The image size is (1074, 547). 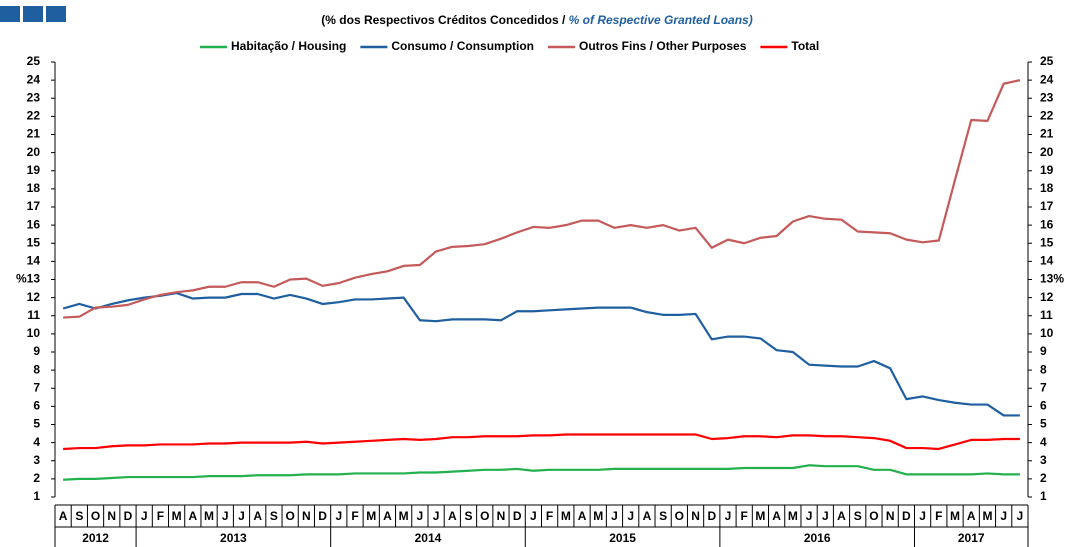 I want to click on y2-tick-label: 18, so click(x=1047, y=188).